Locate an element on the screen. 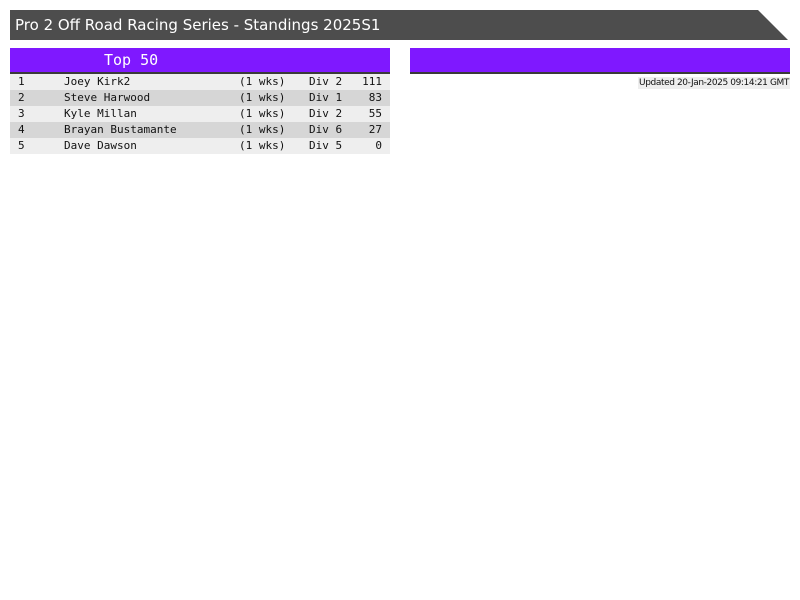 This screenshot has width=800, height=600. driver-name: Joey Kirk2 is located at coordinates (97, 81).